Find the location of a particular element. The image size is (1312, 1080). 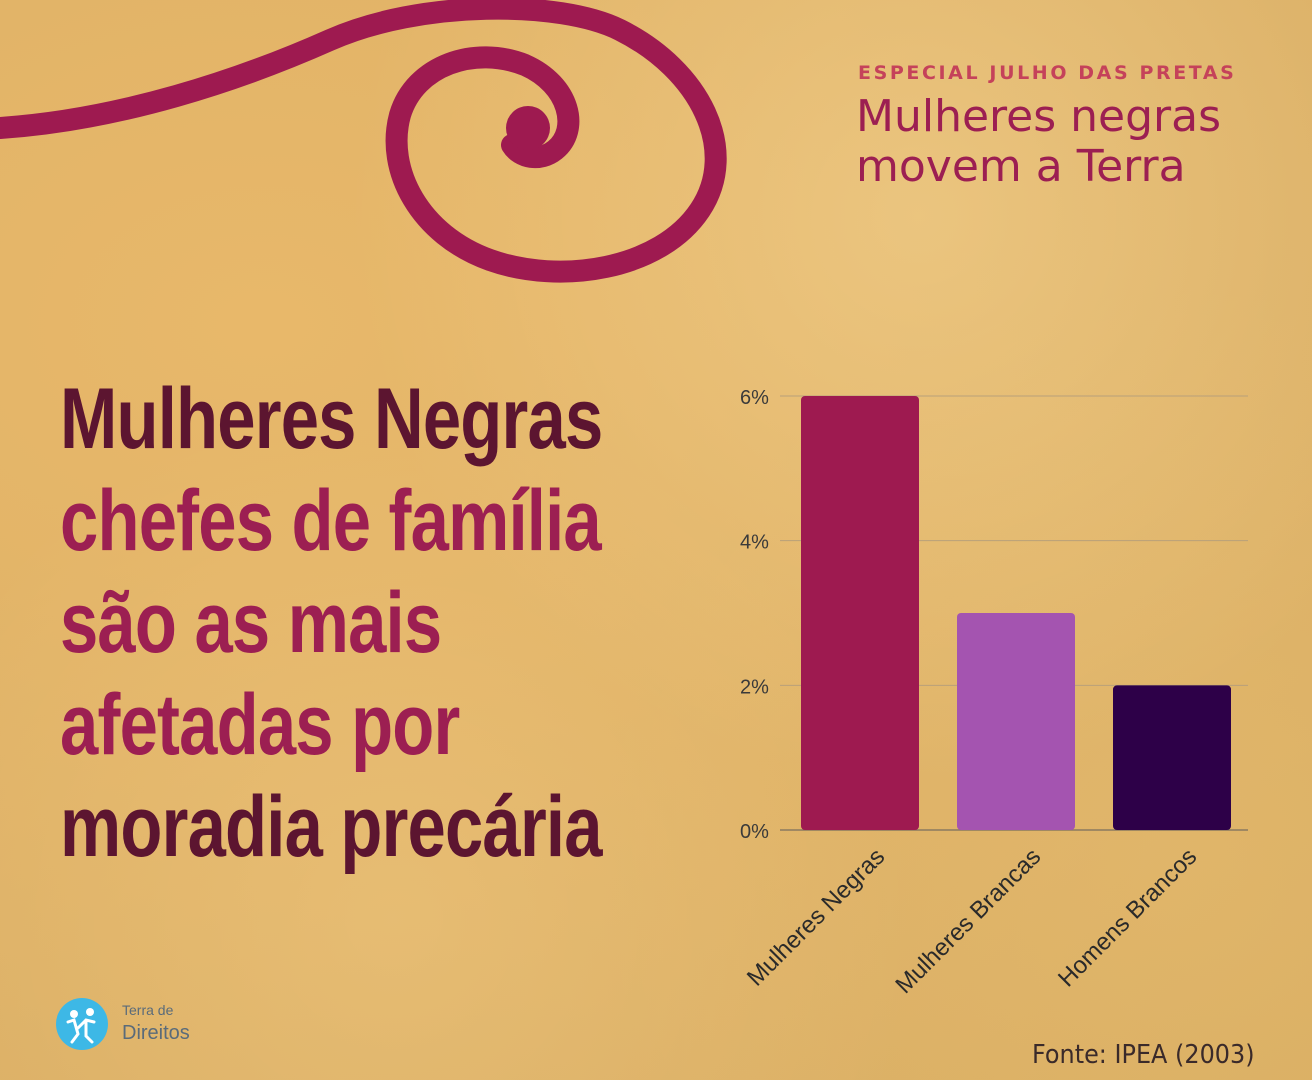

headline-line3: são as mais is located at coordinates (251, 623).